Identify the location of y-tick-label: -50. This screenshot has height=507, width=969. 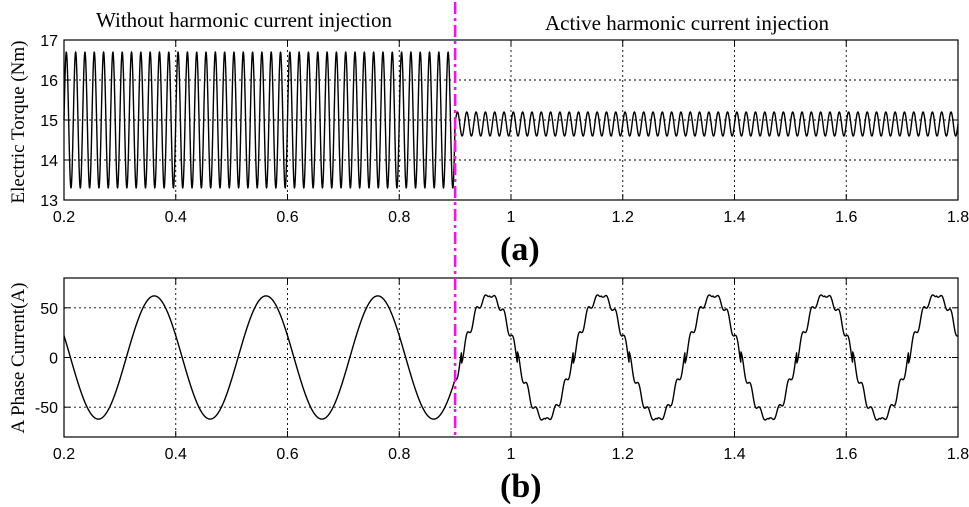
(46, 408).